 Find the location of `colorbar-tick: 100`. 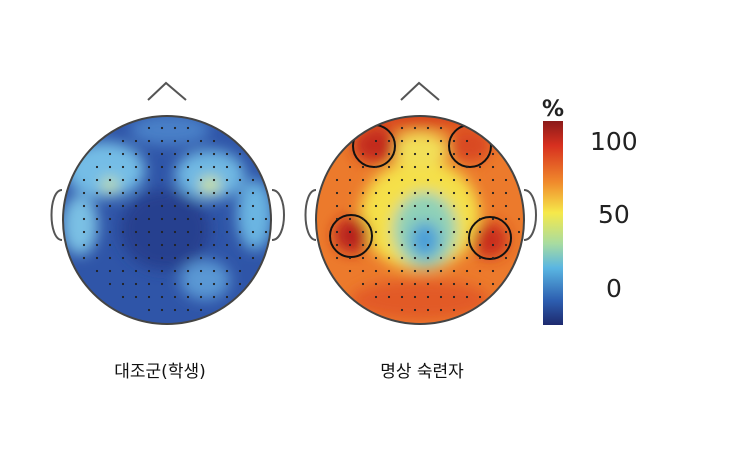

colorbar-tick: 100 is located at coordinates (614, 141).